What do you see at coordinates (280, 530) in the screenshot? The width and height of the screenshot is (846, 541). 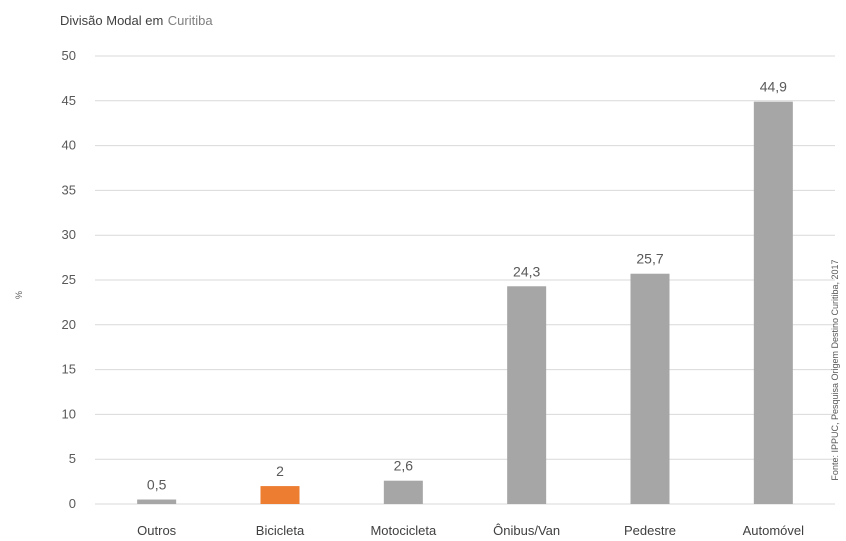 I see `category-label-1: Bicicleta` at bounding box center [280, 530].